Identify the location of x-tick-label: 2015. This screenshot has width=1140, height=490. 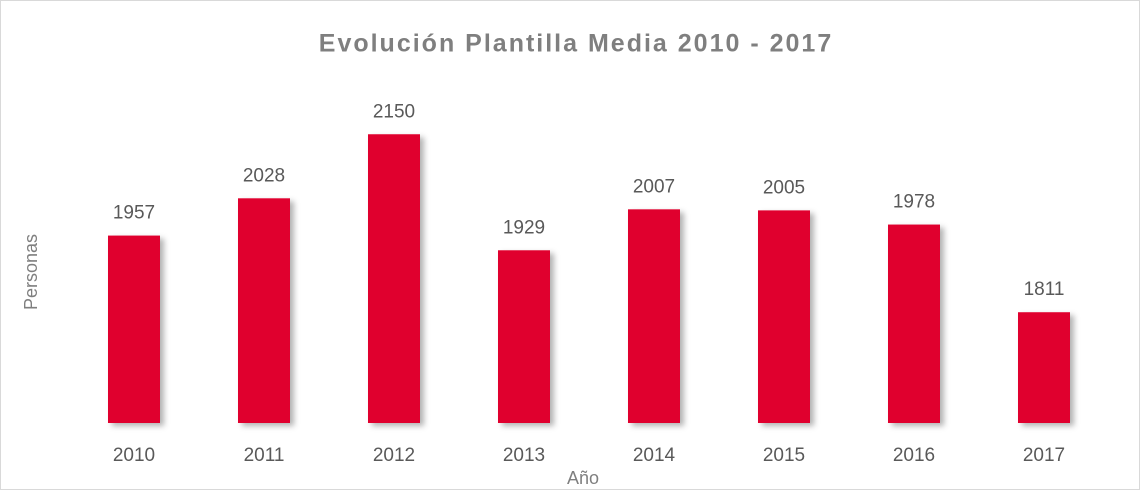
(784, 455).